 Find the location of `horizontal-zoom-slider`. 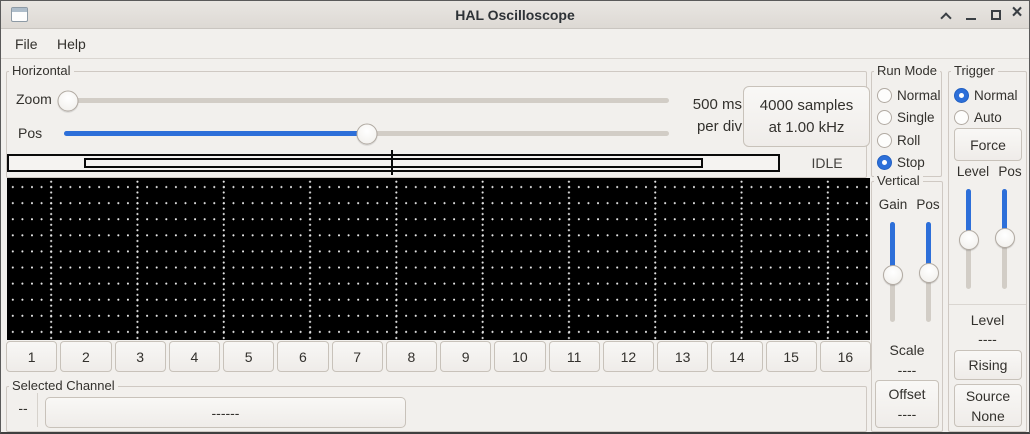

horizontal-zoom-slider is located at coordinates (363, 100).